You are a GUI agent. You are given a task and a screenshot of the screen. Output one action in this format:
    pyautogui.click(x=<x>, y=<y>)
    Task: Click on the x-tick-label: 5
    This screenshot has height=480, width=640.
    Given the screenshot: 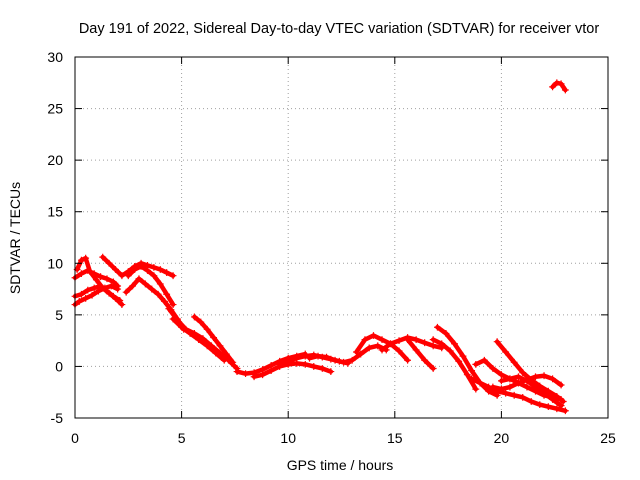 What is the action you would take?
    pyautogui.click(x=182, y=438)
    